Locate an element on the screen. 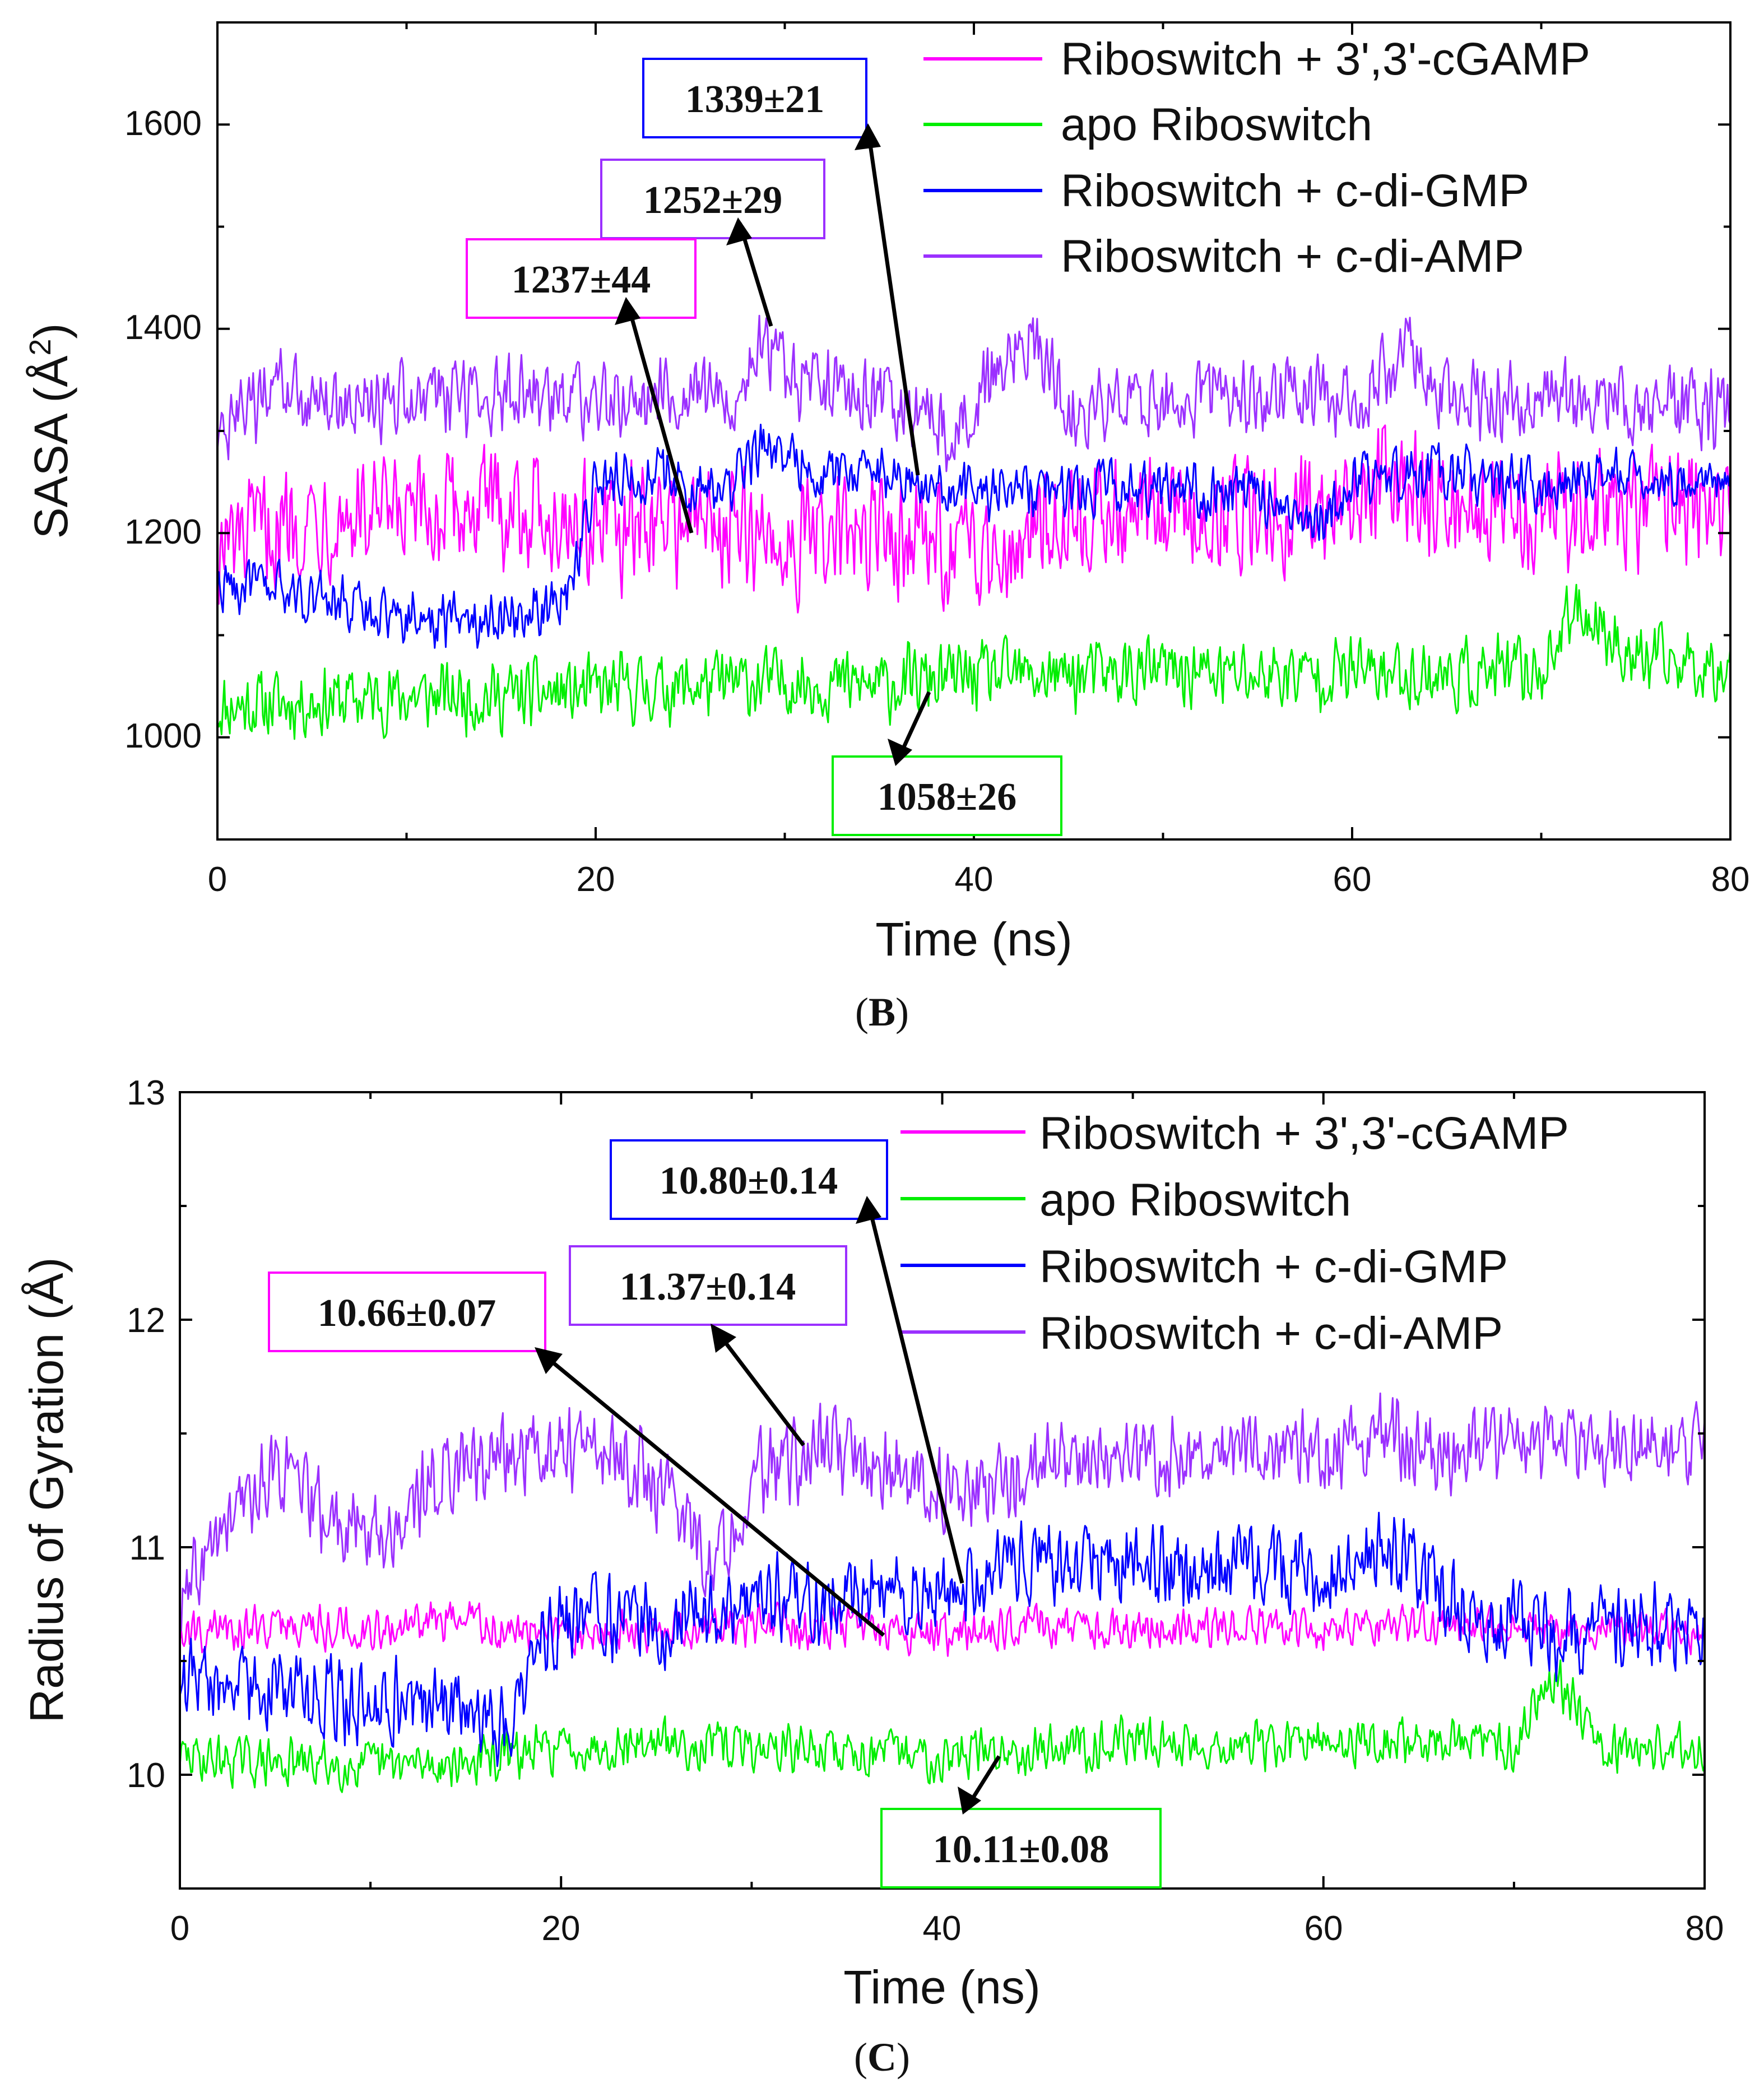 The width and height of the screenshot is (1764, 2088). annotation-label: 1058±26 is located at coordinates (947, 798).